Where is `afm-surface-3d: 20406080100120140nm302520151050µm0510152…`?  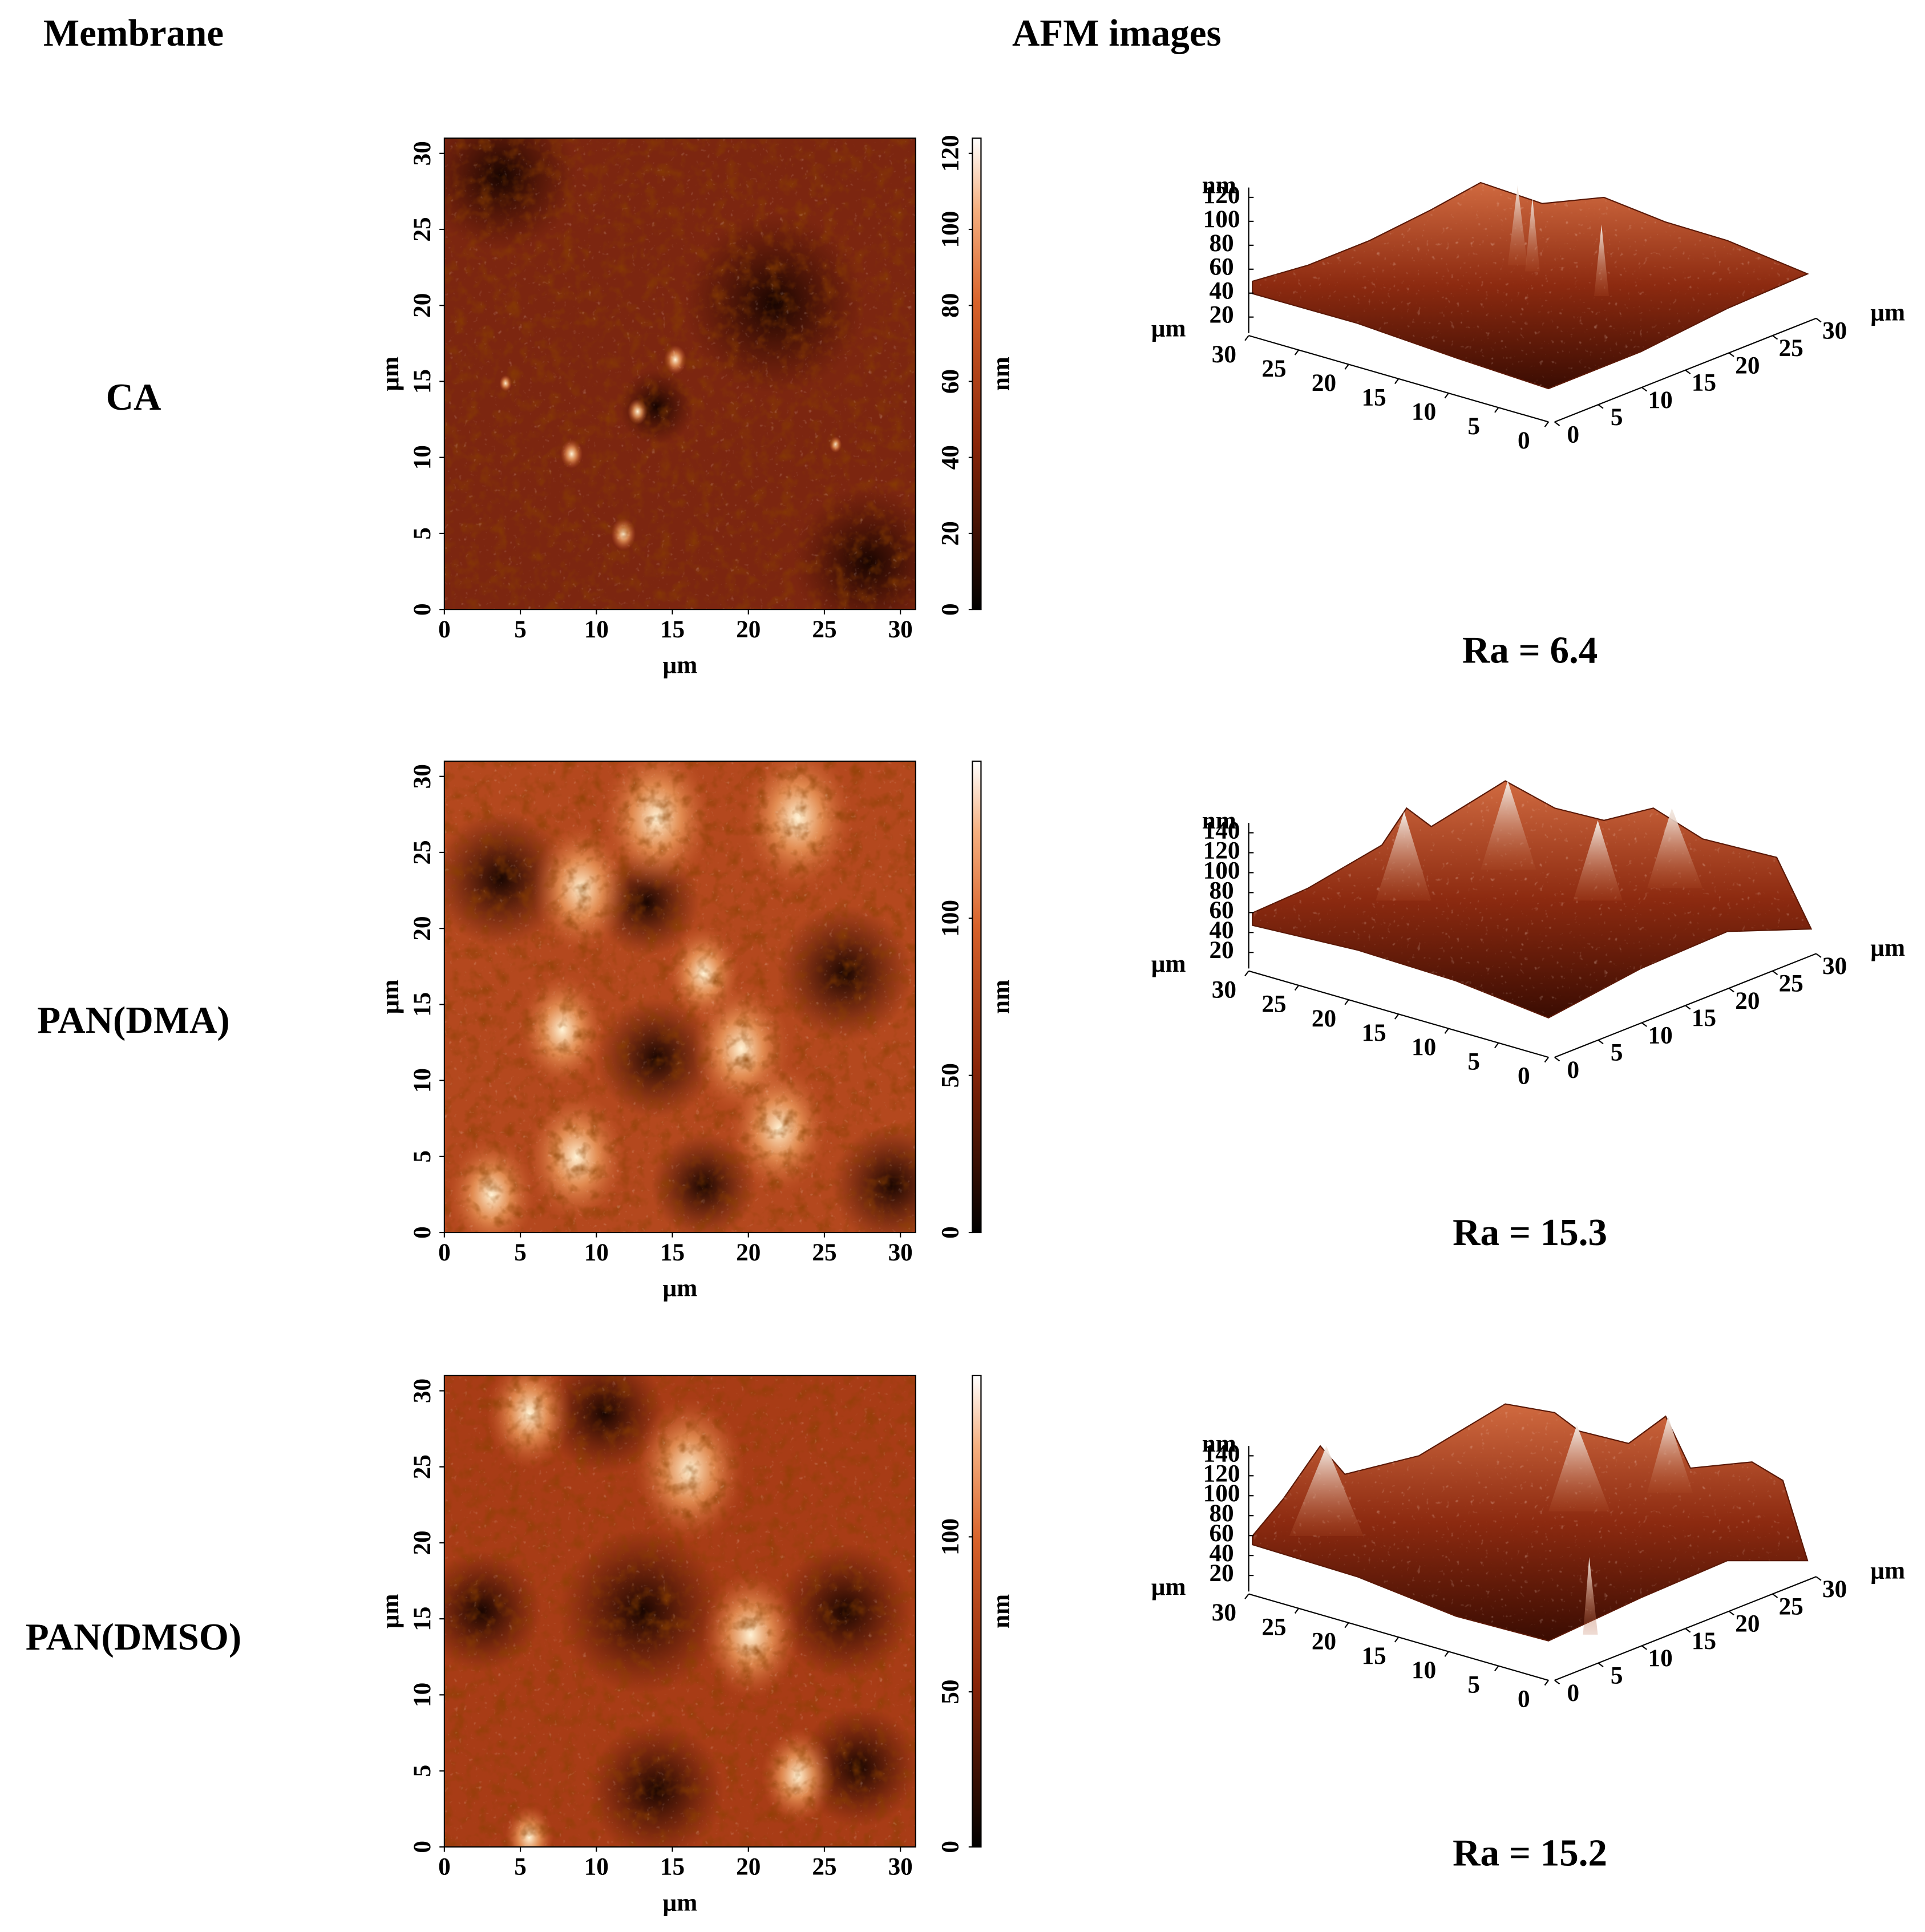 afm-surface-3d: 20406080100120140nm302520151050µm0510152… is located at coordinates (1528, 1558).